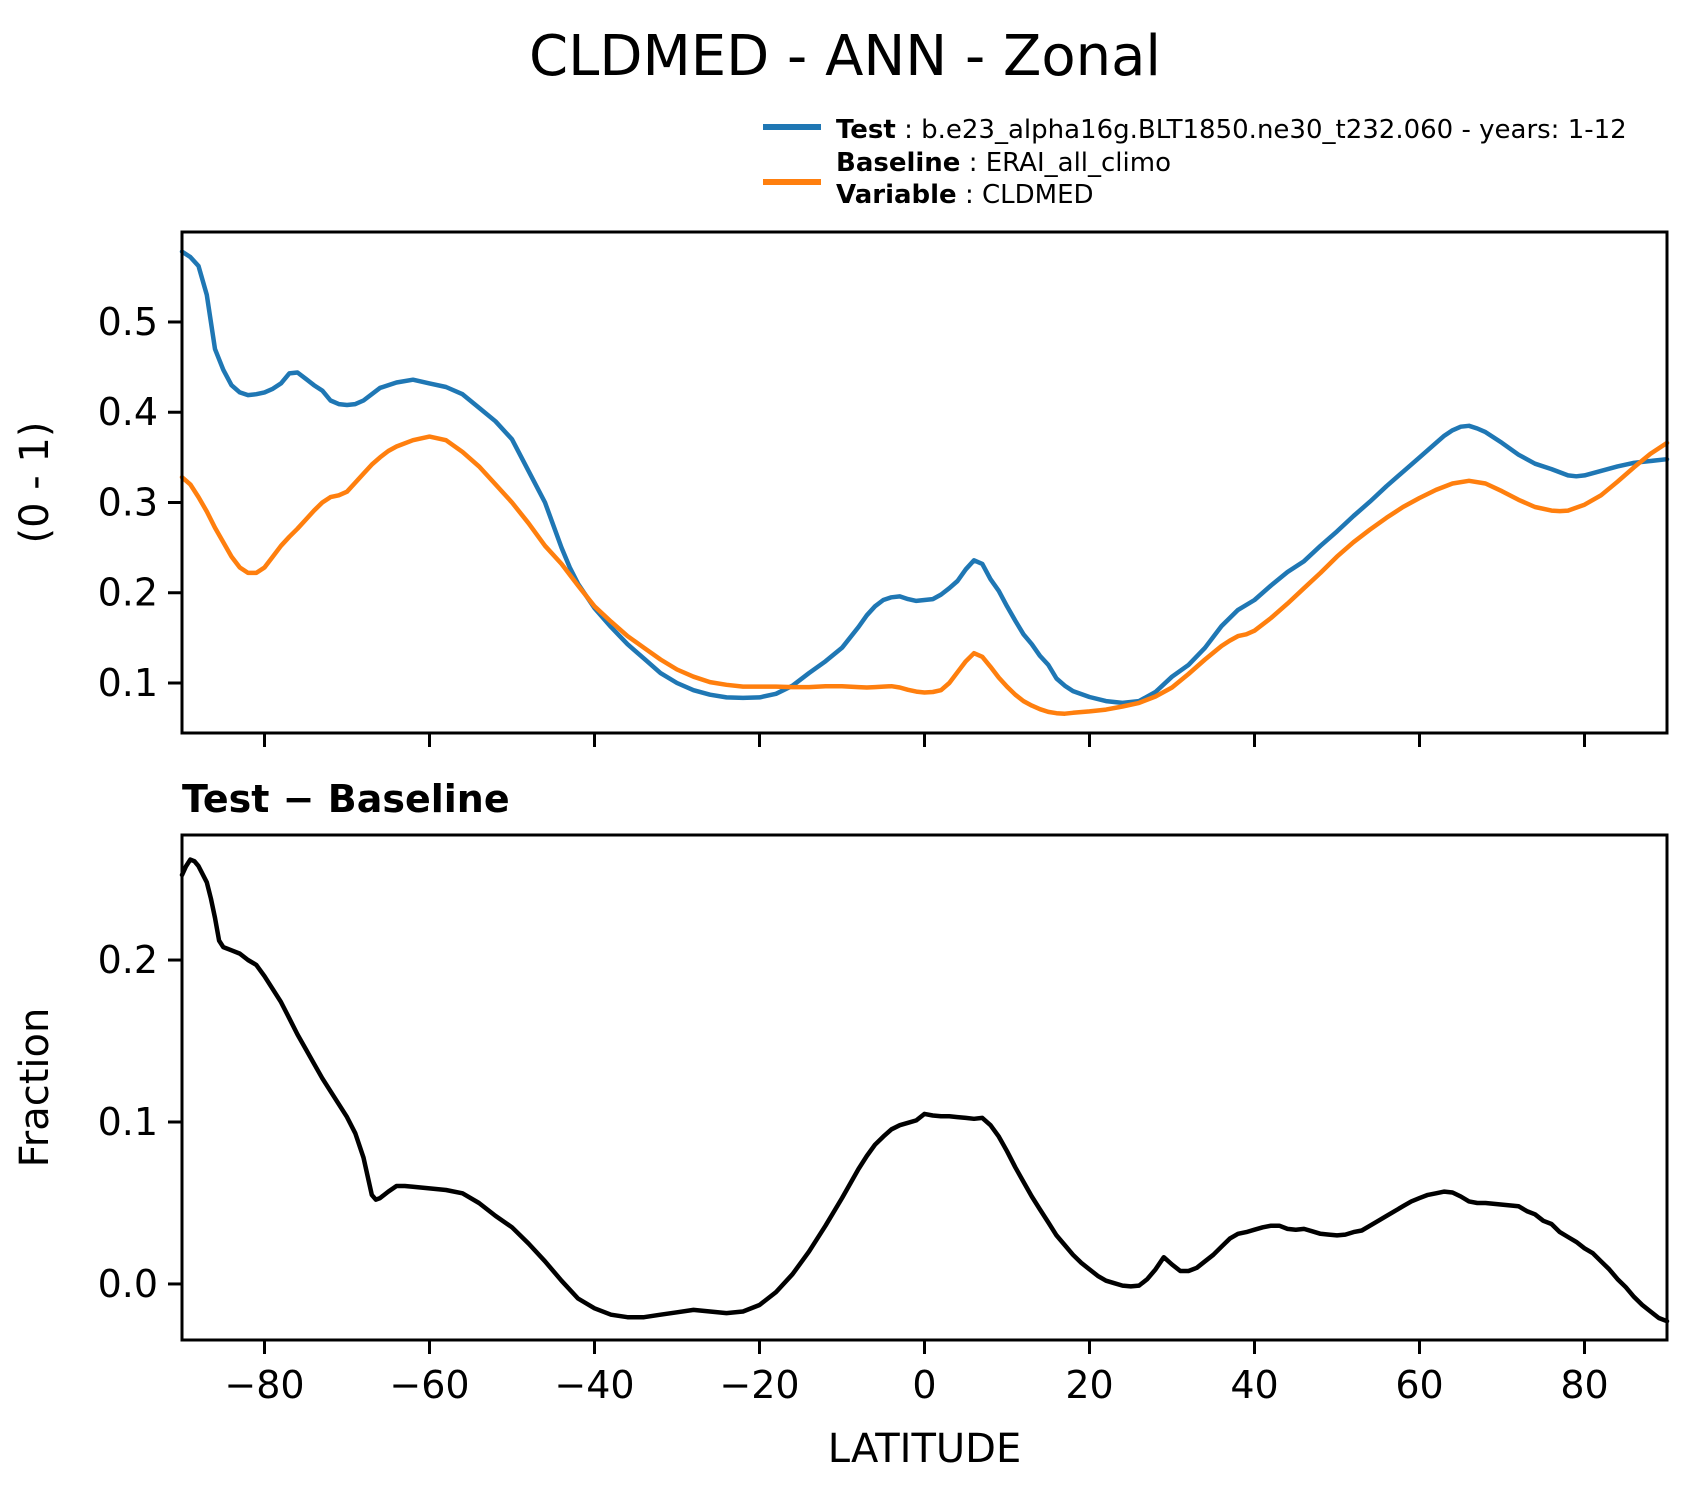 This screenshot has height=1500, width=1700. I want to click on legend-label-bold: Test, so click(866, 130).